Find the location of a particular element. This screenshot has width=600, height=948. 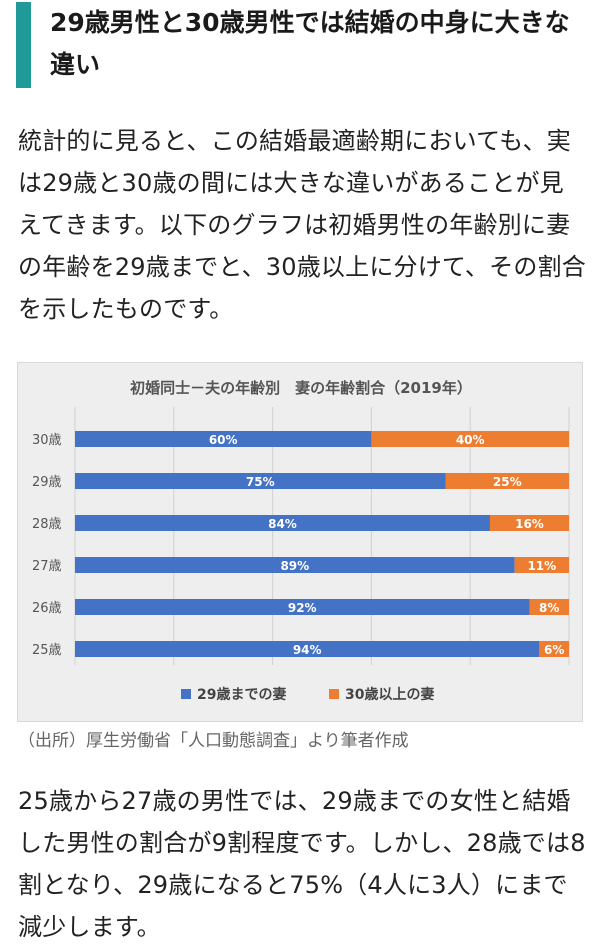

data-label: 25% is located at coordinates (507, 482).